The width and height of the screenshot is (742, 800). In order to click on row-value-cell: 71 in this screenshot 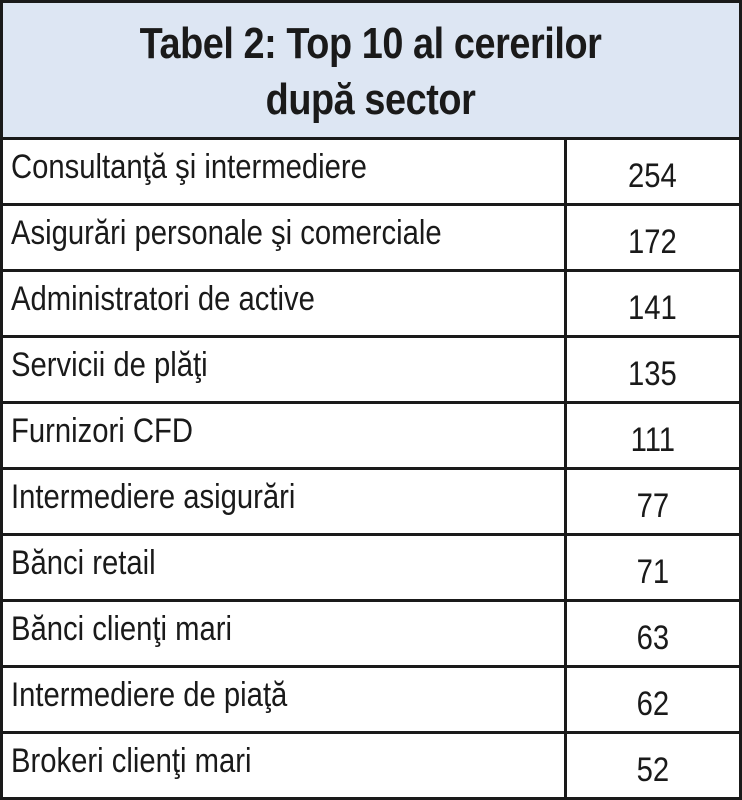, I will do `click(652, 568)`.